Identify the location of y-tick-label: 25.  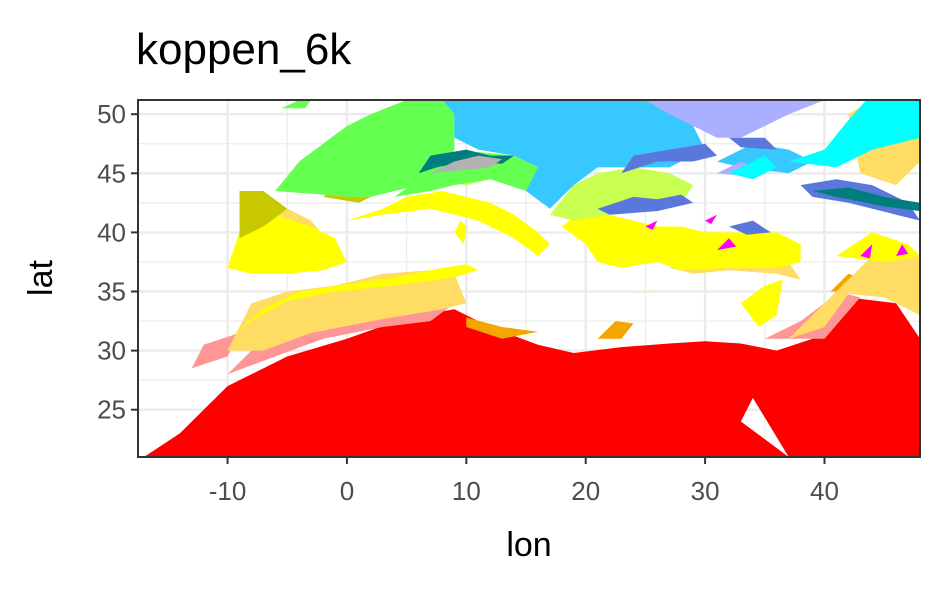
(111, 410).